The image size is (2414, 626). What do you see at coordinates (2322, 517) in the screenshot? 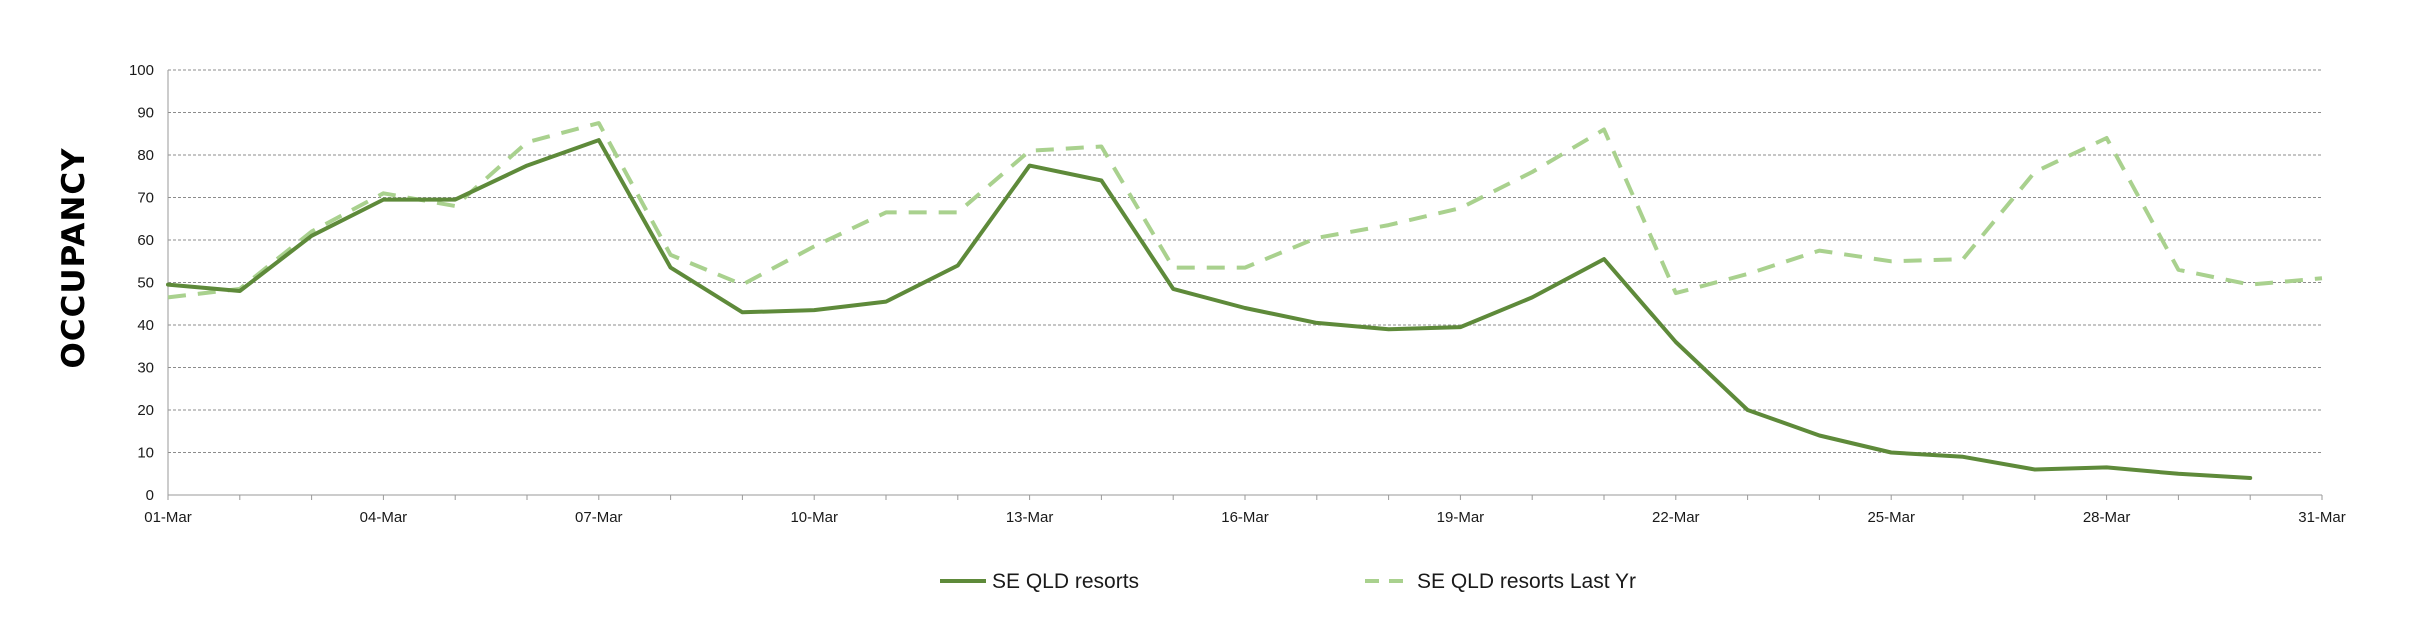
I see `x-tick-label: 31-Mar` at bounding box center [2322, 517].